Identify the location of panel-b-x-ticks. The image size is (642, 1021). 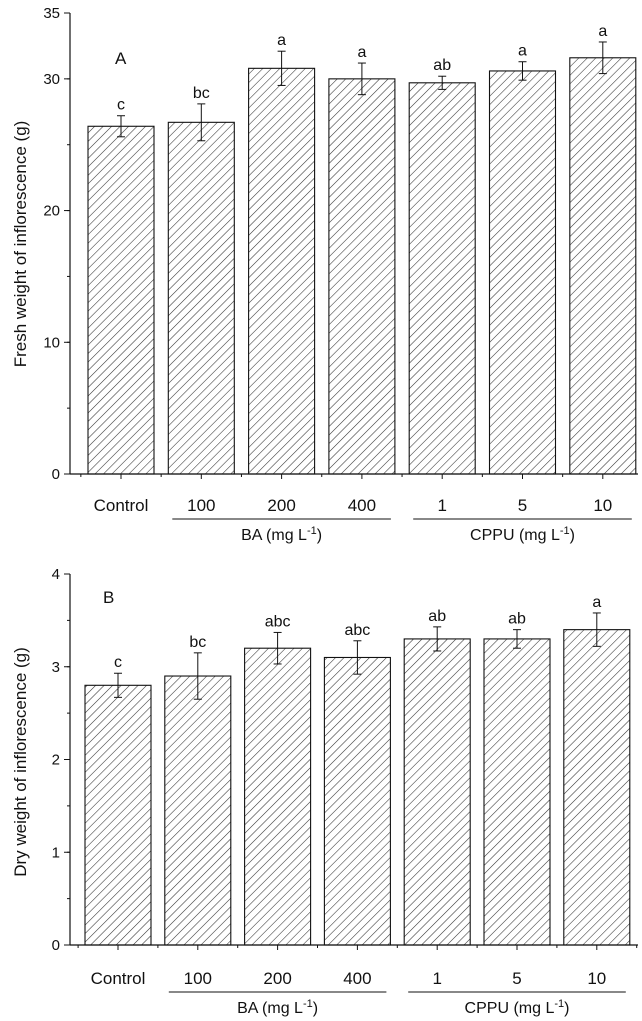
(357, 947).